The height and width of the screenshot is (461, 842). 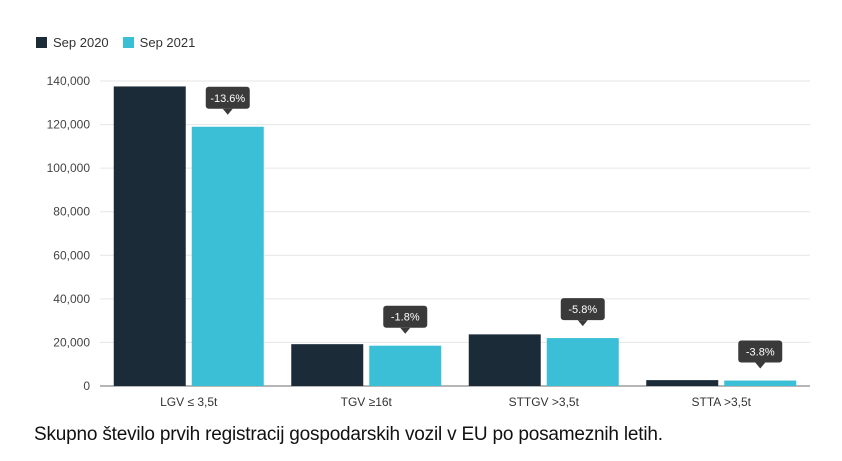 I want to click on legend: Sep 2020 Sep 2021, so click(x=122, y=42).